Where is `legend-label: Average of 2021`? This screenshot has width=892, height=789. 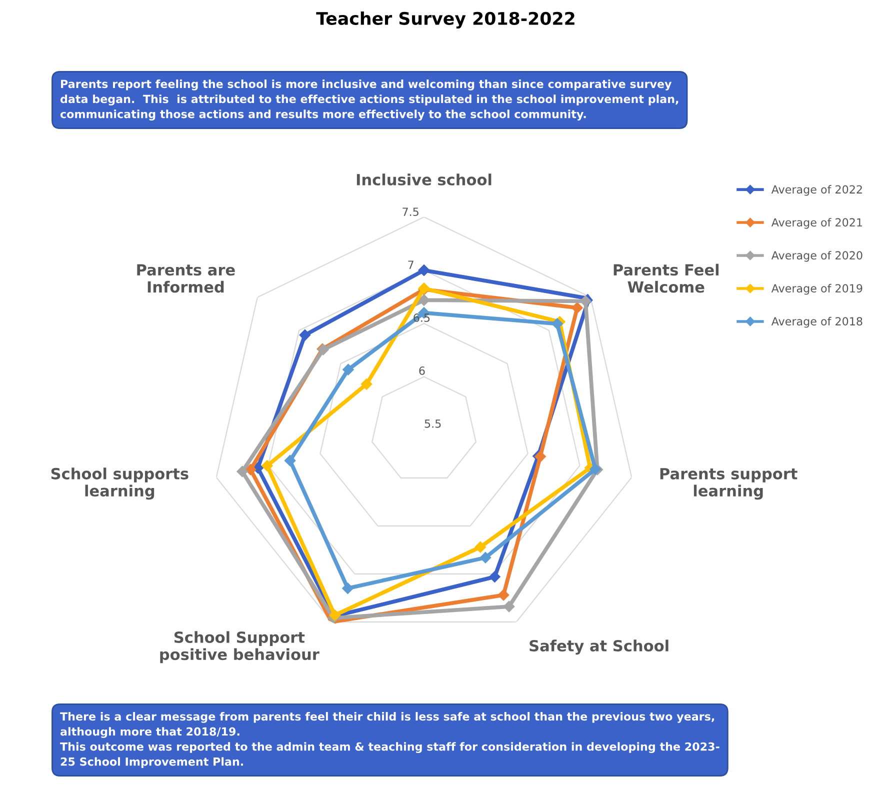
legend-label: Average of 2021 is located at coordinates (816, 223).